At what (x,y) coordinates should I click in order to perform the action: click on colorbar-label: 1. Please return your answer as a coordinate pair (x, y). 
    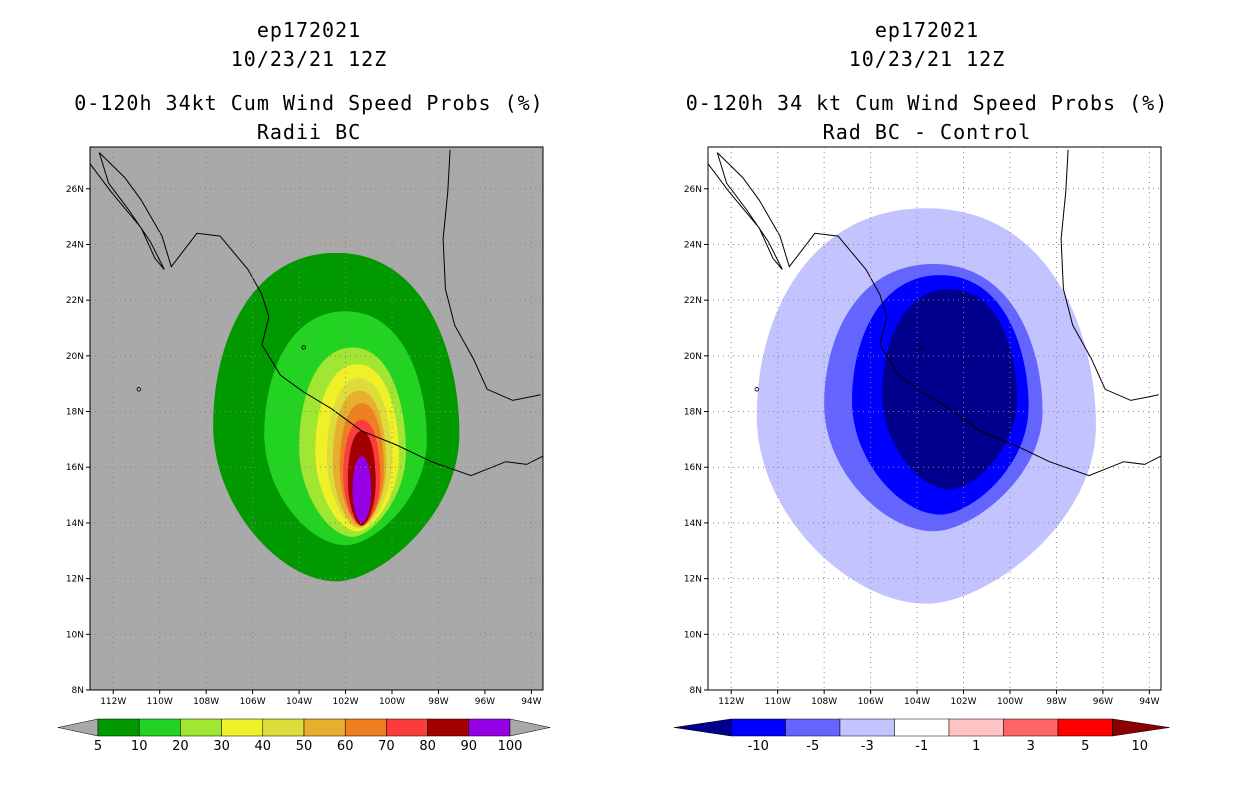
    Looking at the image, I should click on (976, 746).